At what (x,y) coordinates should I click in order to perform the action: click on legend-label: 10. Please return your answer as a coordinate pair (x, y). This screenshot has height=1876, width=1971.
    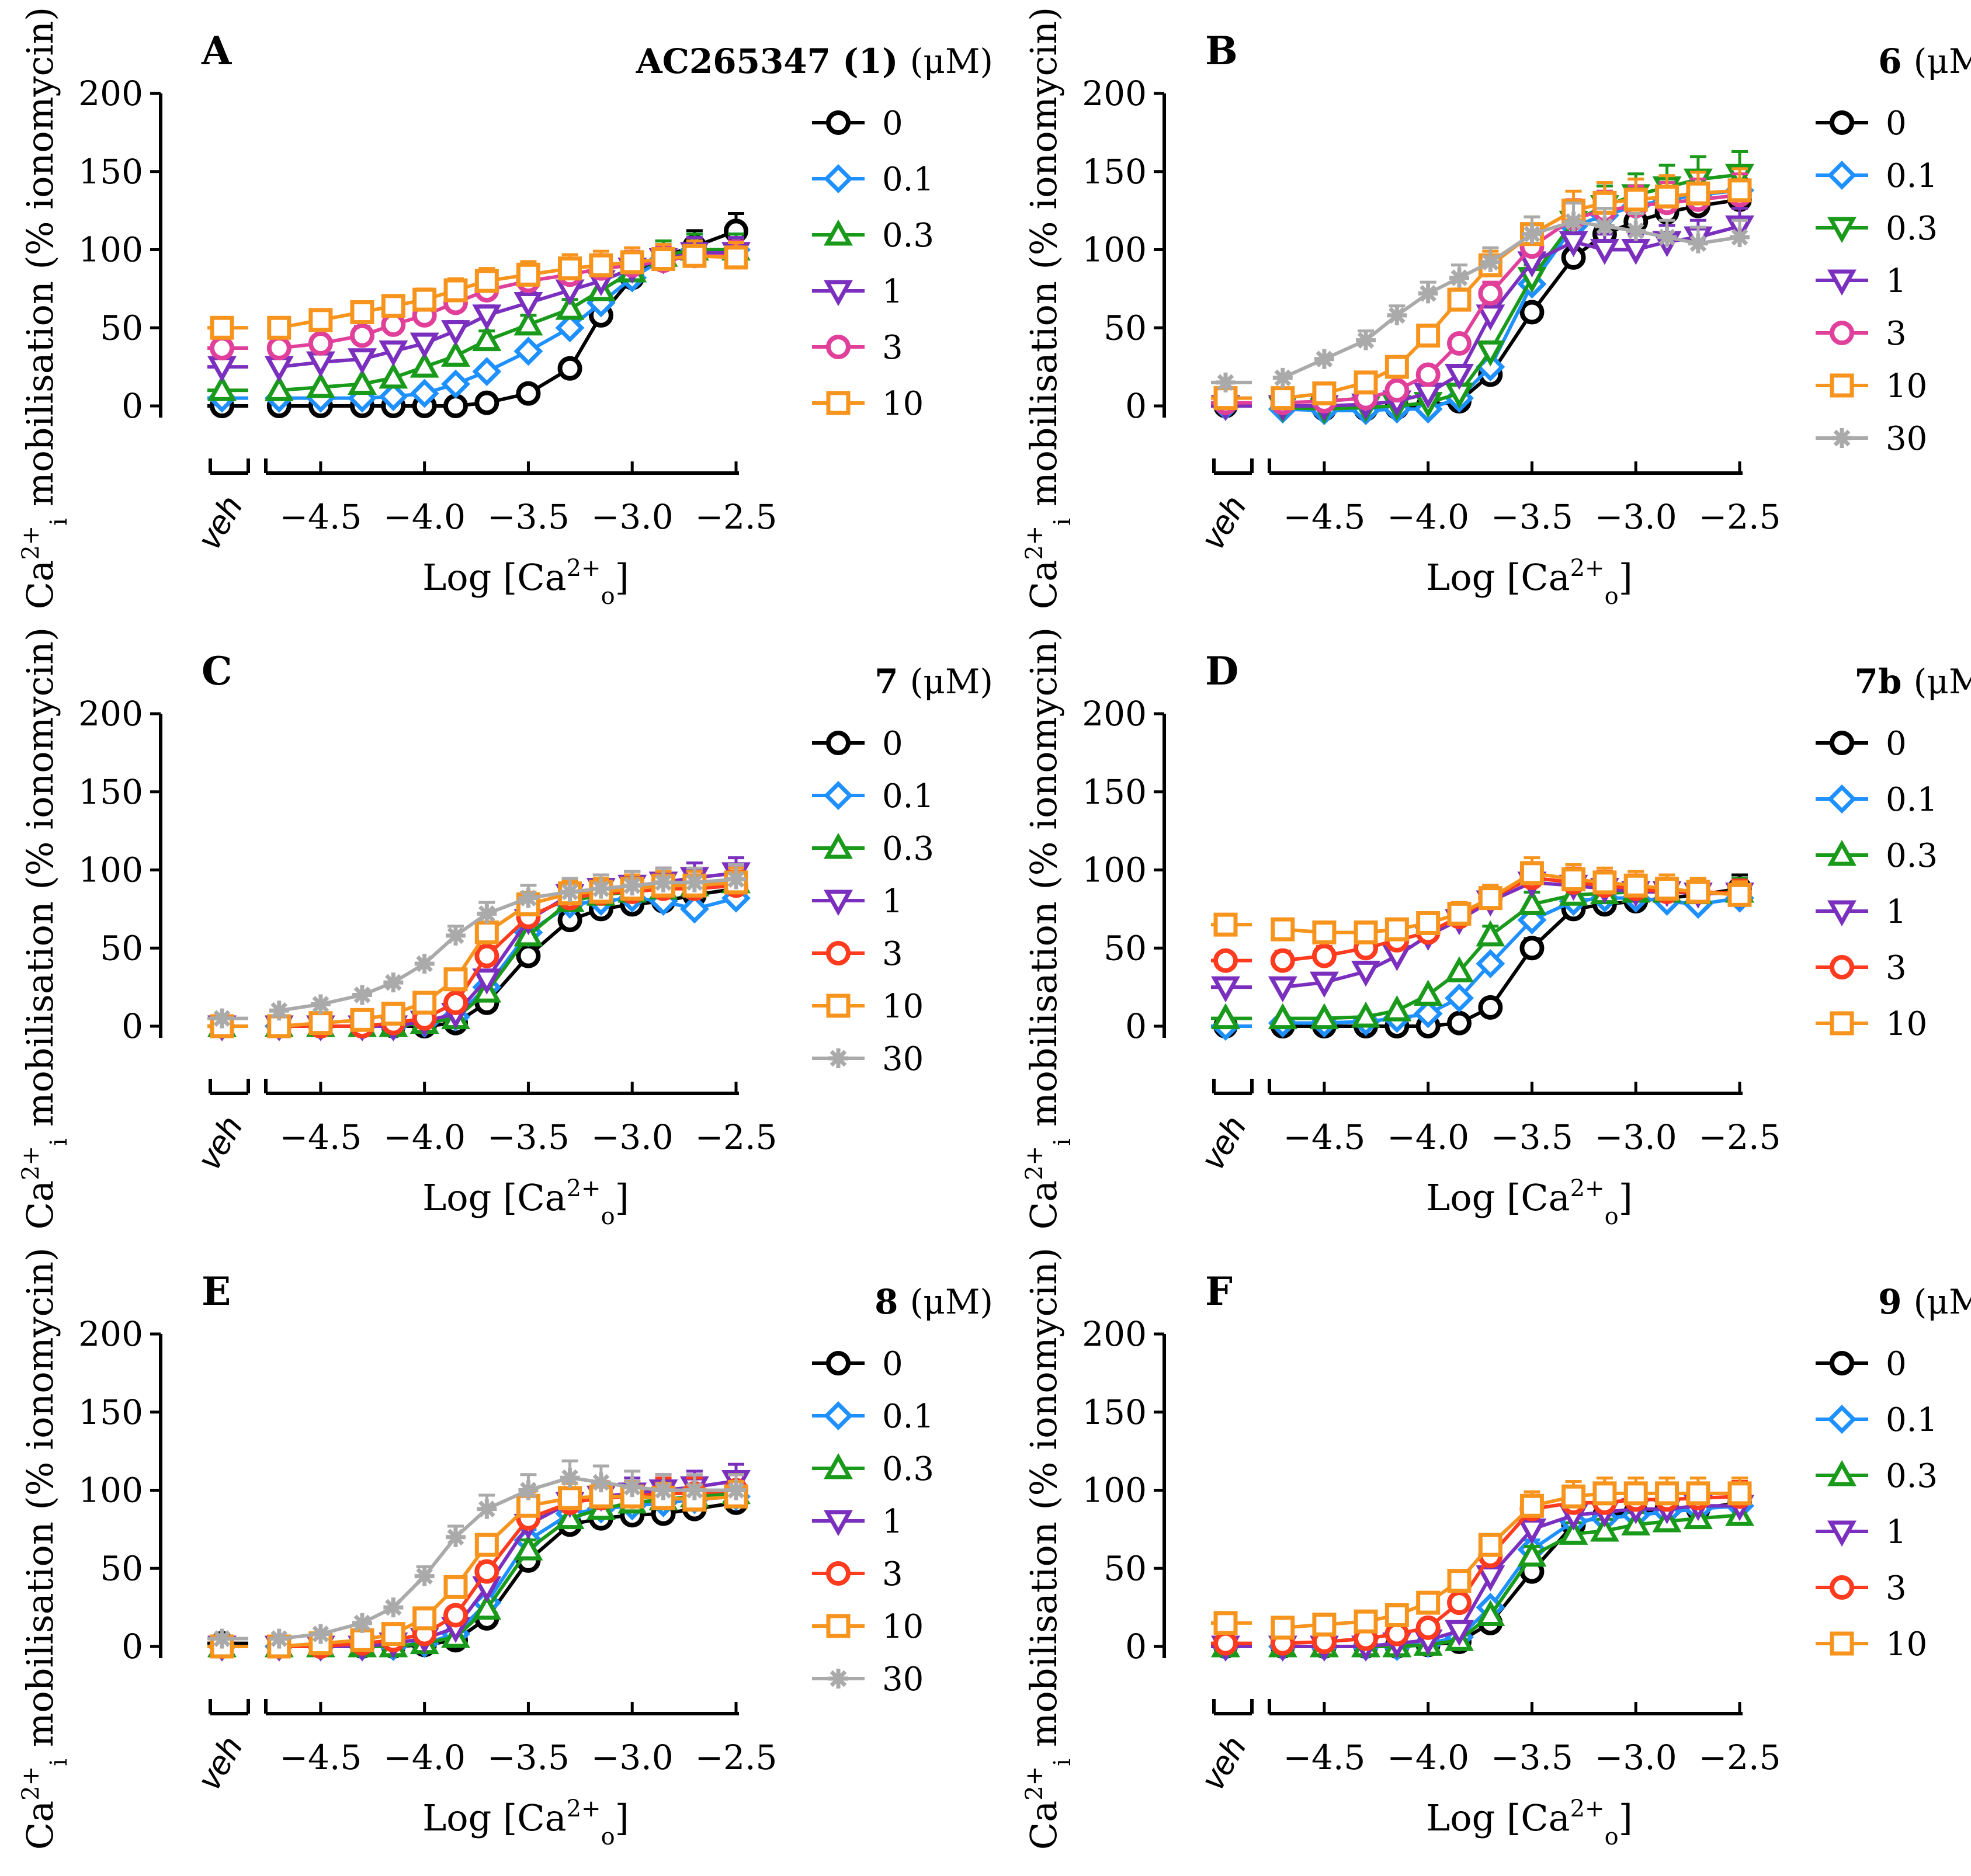
    Looking at the image, I should click on (903, 404).